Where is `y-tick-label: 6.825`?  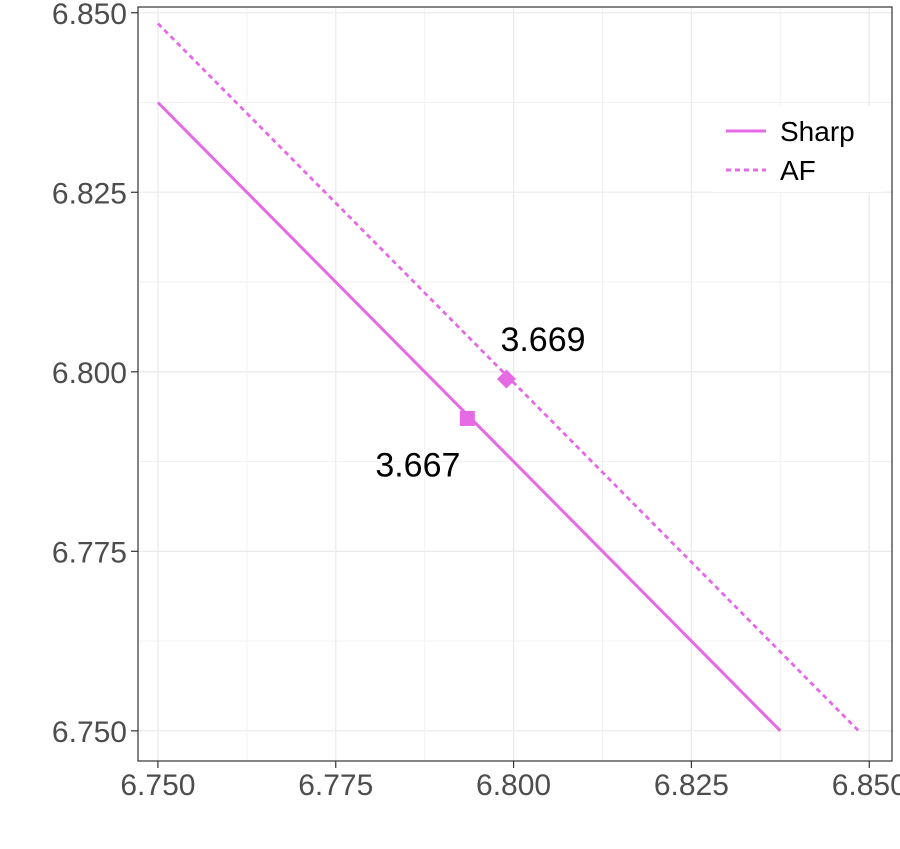
y-tick-label: 6.825 is located at coordinates (89, 193).